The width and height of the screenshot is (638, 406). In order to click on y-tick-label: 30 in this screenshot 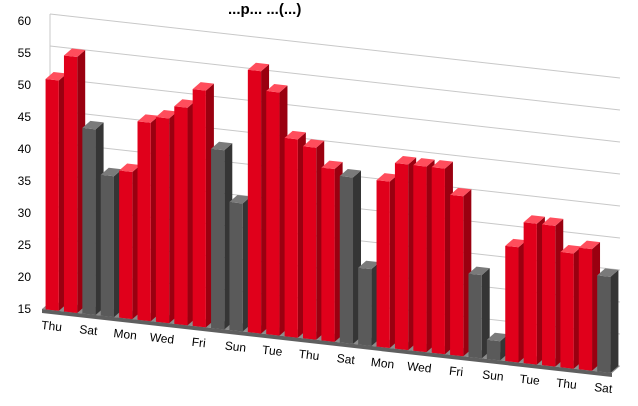, I will do `click(25, 213)`.